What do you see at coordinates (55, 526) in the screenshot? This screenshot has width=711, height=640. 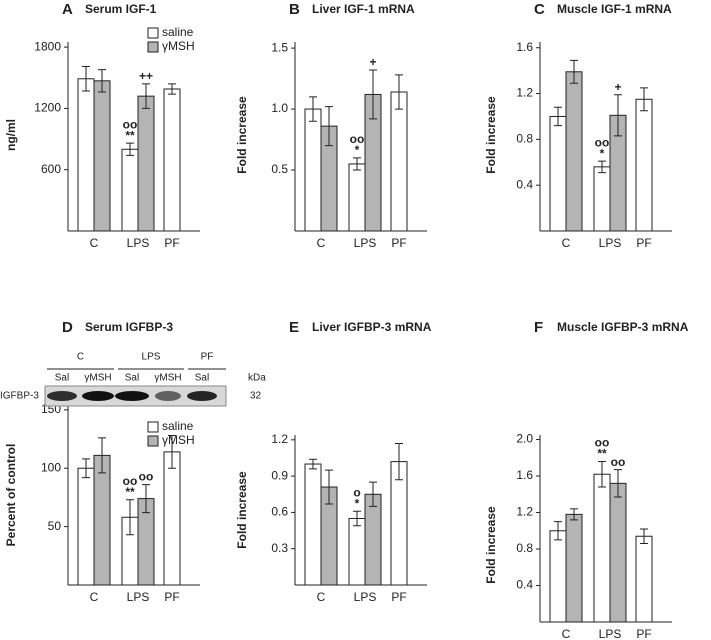 I see `y-tick-label: 50` at bounding box center [55, 526].